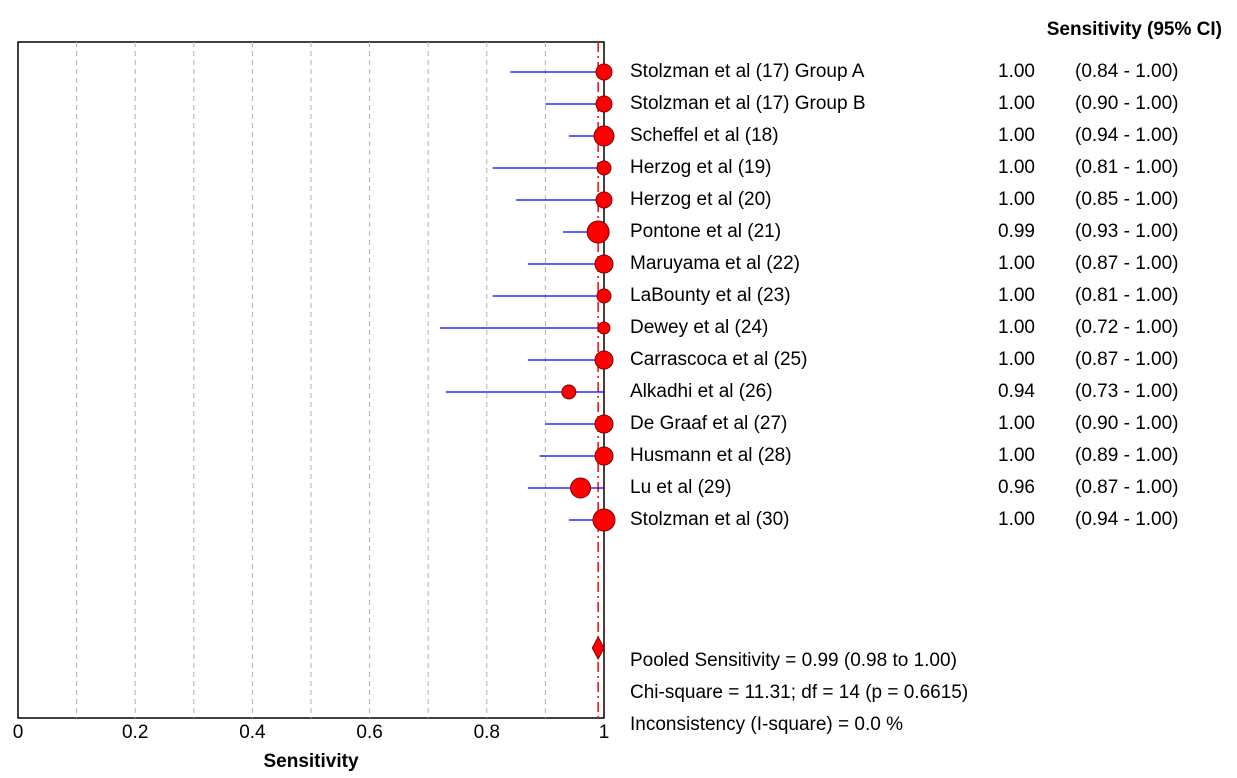 This screenshot has width=1237, height=778. Describe the element at coordinates (701, 391) in the screenshot. I see `study-name: Alkadhi et al (26)` at that location.